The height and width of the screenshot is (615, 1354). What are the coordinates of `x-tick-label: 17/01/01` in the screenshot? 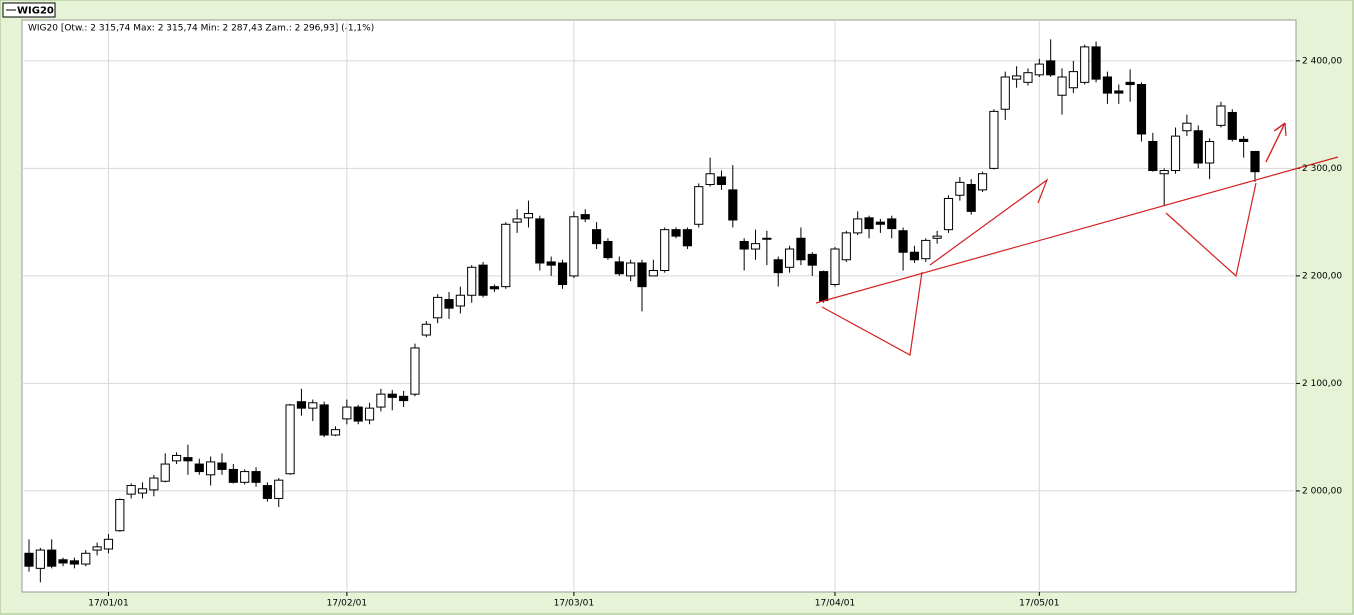 It's located at (108, 604).